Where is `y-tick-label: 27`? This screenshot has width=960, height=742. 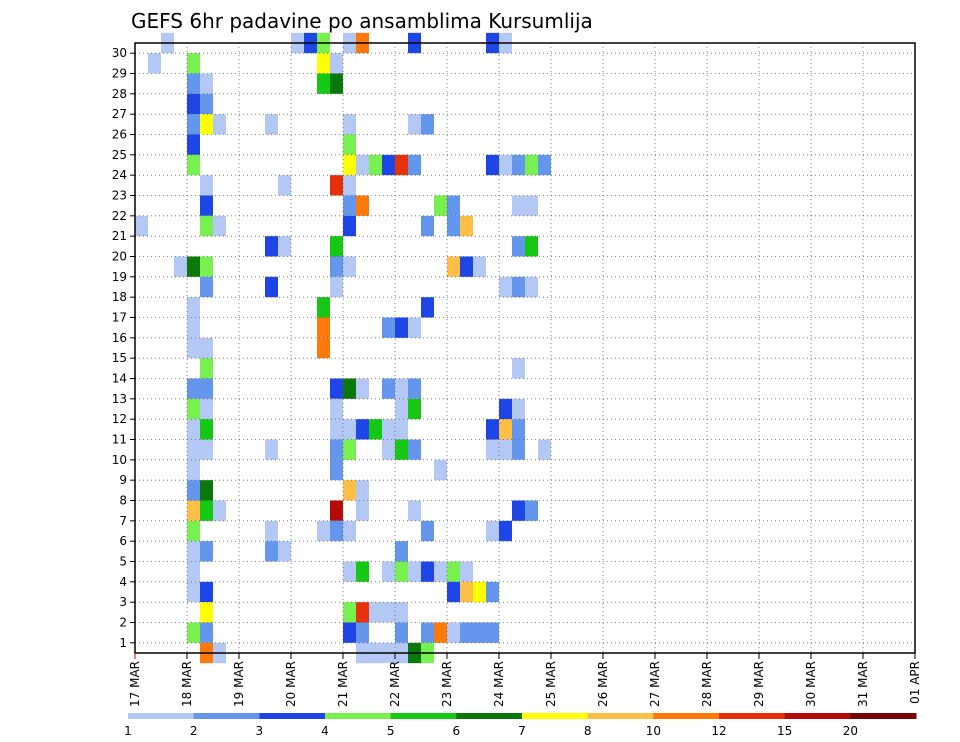
y-tick-label: 27 is located at coordinates (119, 114).